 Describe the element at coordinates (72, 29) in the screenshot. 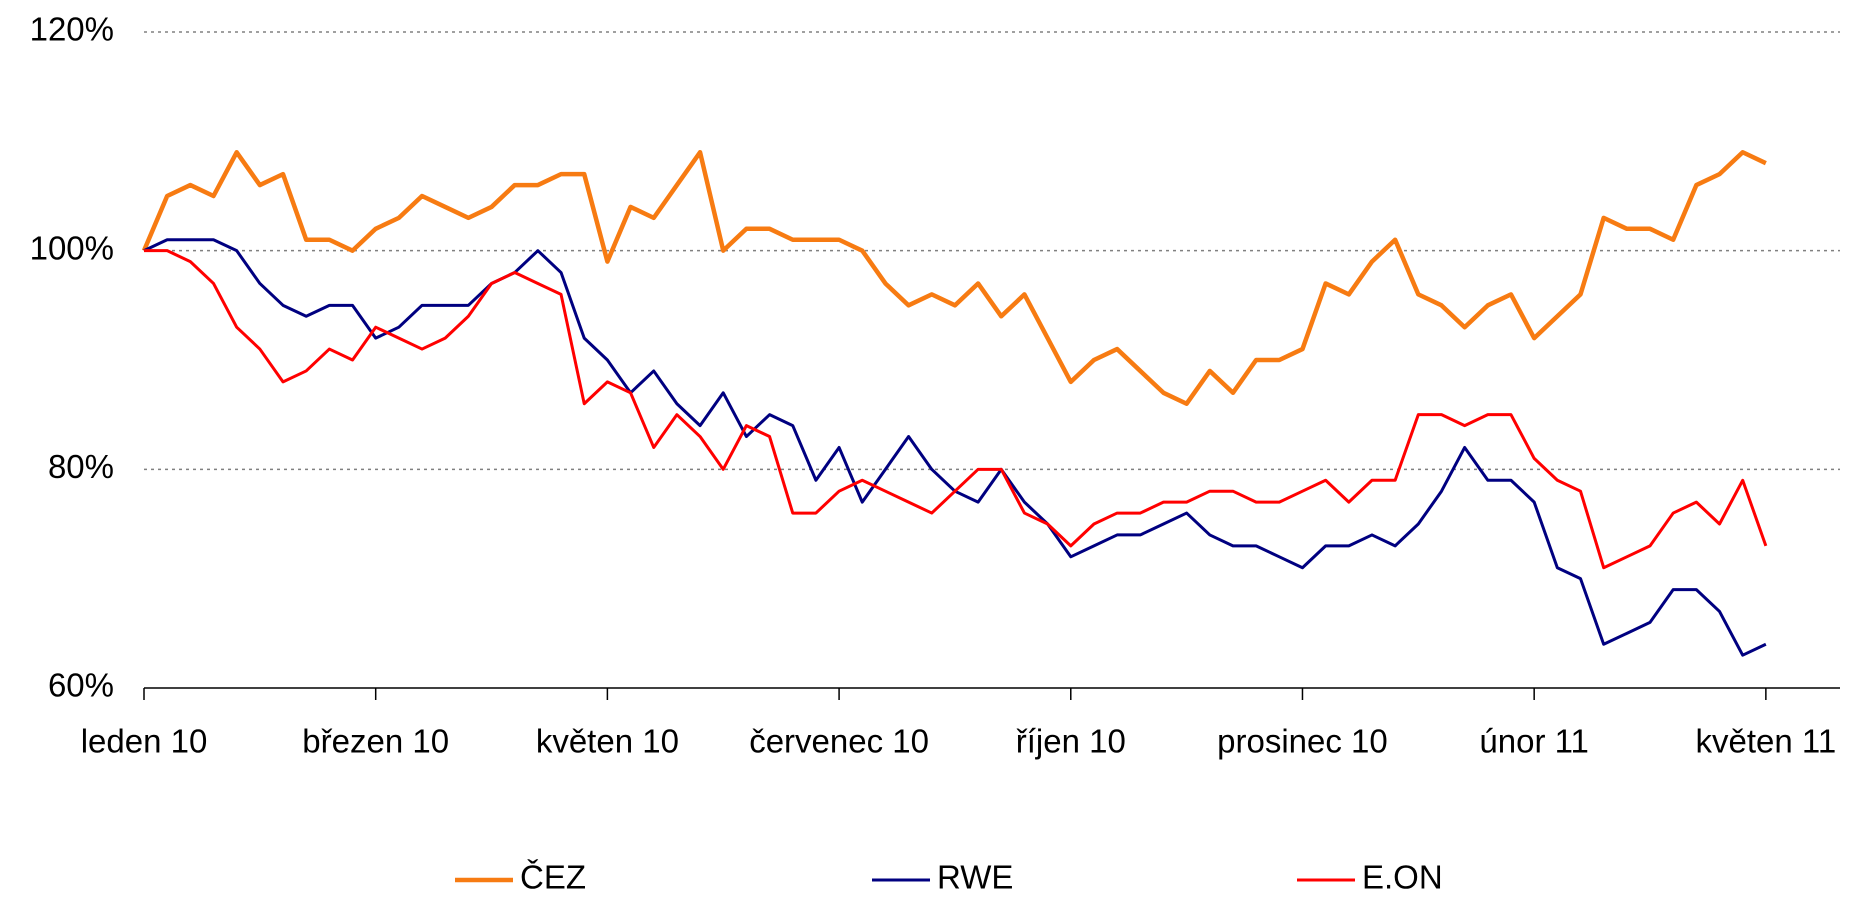

I see `y-tick-label: 120%` at that location.